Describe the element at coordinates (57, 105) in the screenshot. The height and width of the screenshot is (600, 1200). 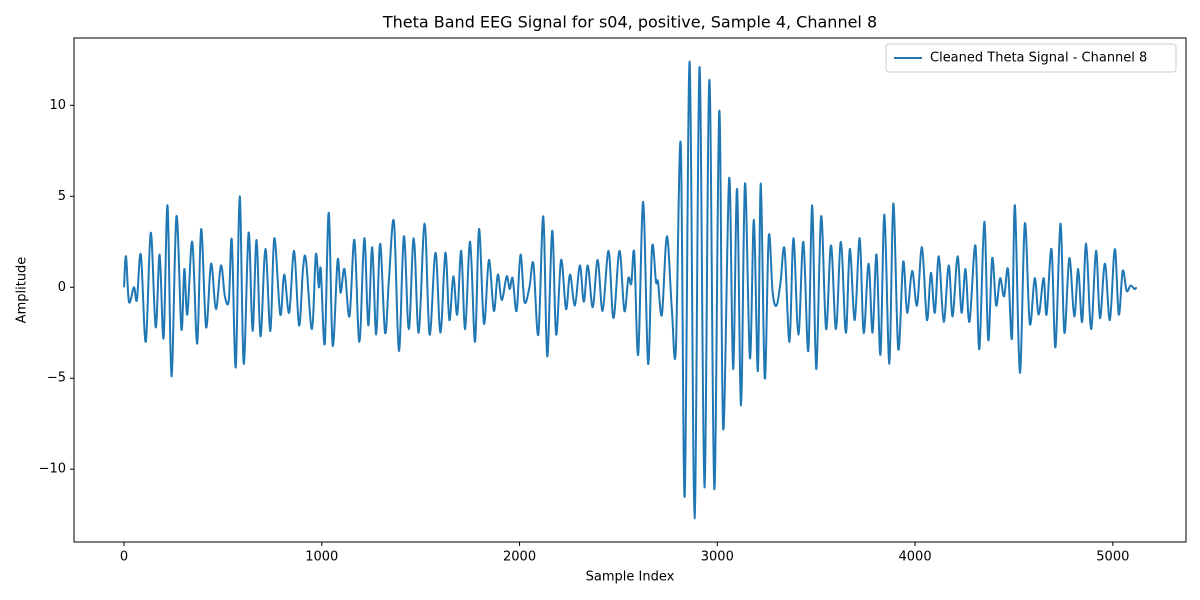
I see `y-tick-label: 10` at that location.